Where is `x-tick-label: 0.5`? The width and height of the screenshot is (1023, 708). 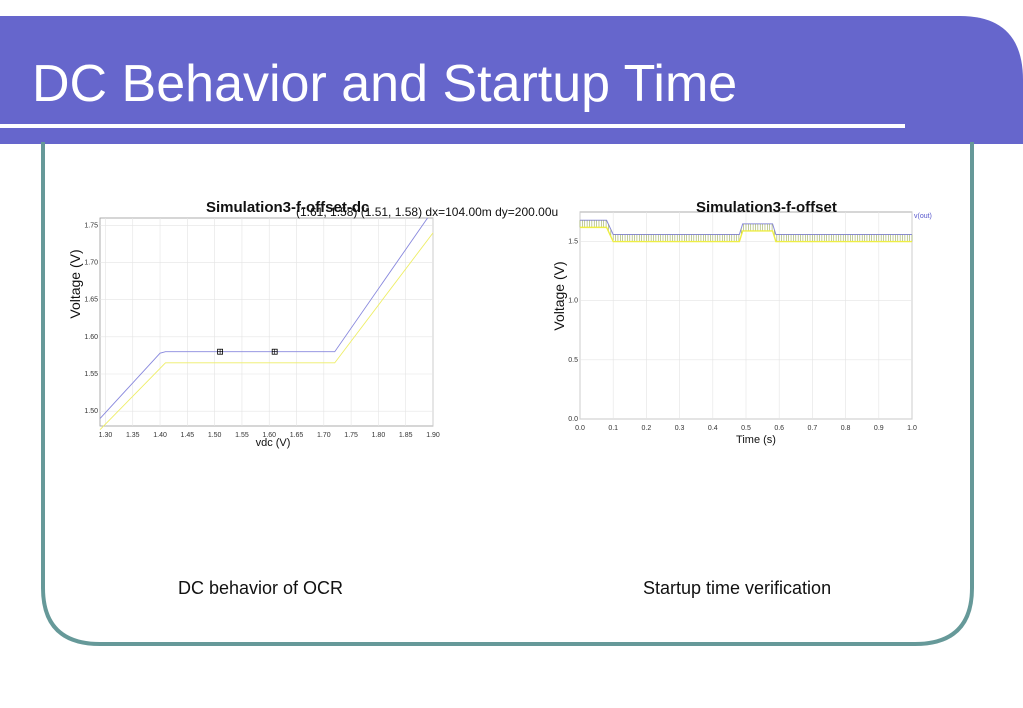
x-tick-label: 0.5 is located at coordinates (746, 428).